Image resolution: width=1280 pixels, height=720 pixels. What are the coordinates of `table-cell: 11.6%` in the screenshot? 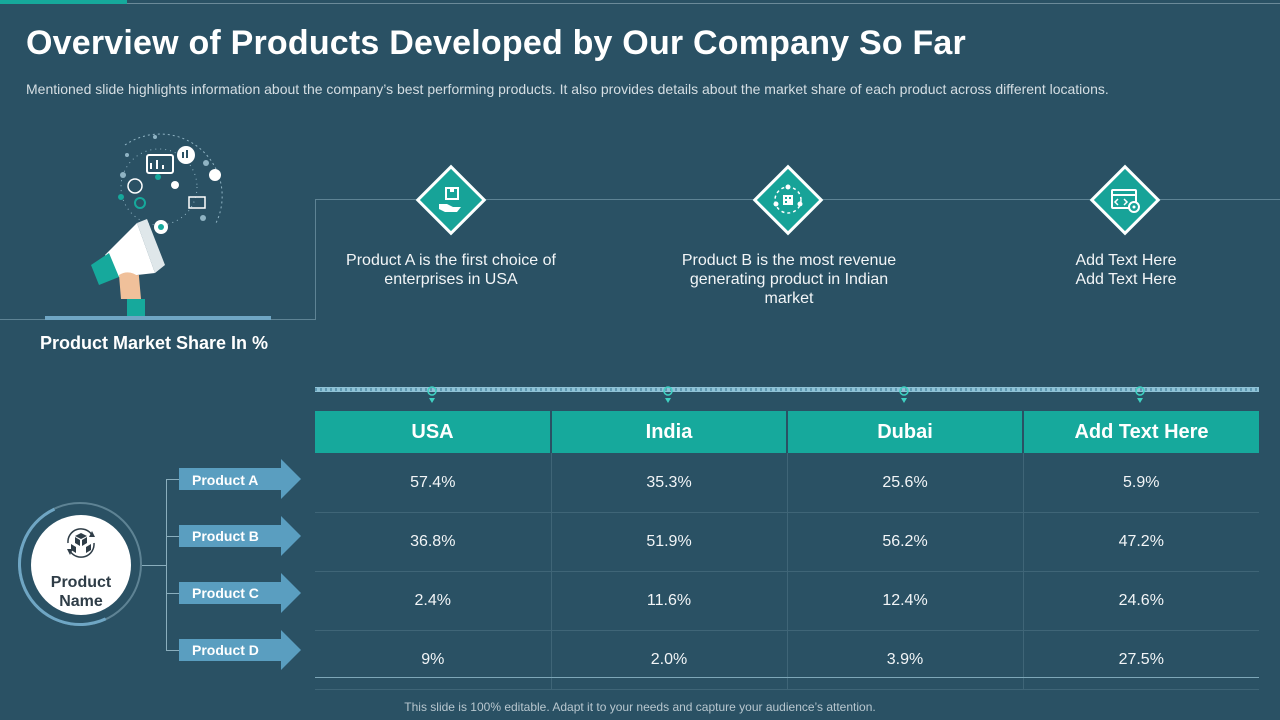 It's located at (669, 601).